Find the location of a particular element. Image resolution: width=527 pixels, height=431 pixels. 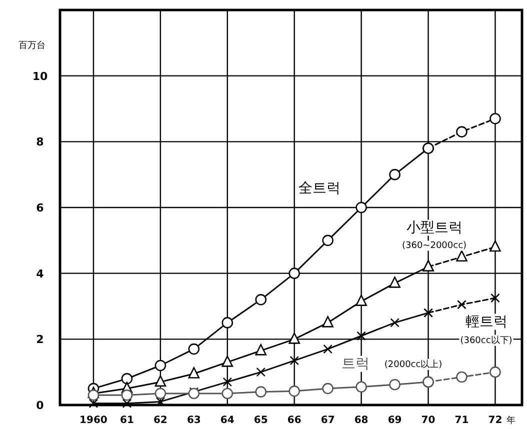

x-tick-label: 72 is located at coordinates (495, 420).